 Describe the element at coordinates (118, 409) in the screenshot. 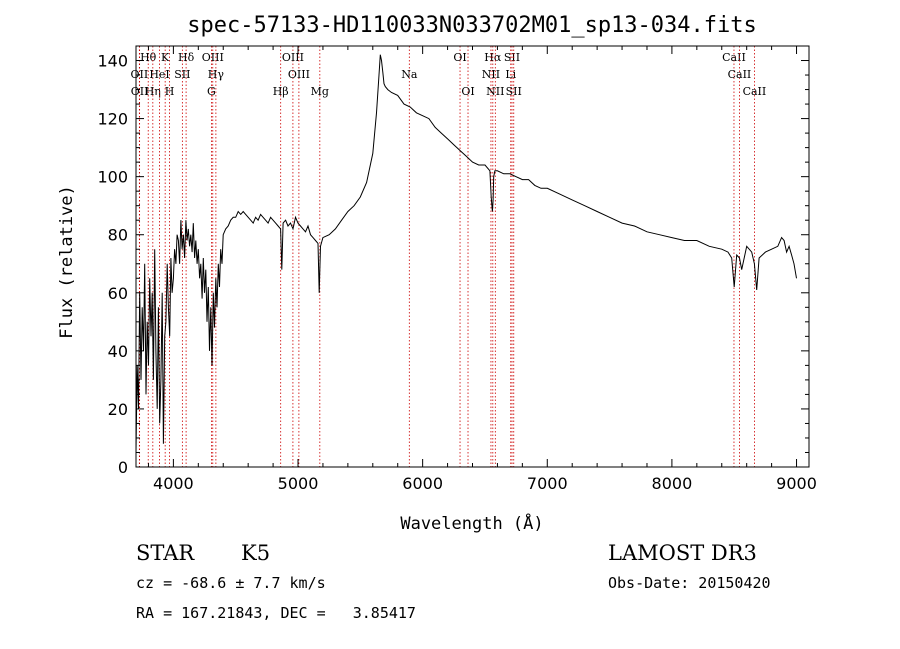

I see `y-tick-label: 20` at that location.